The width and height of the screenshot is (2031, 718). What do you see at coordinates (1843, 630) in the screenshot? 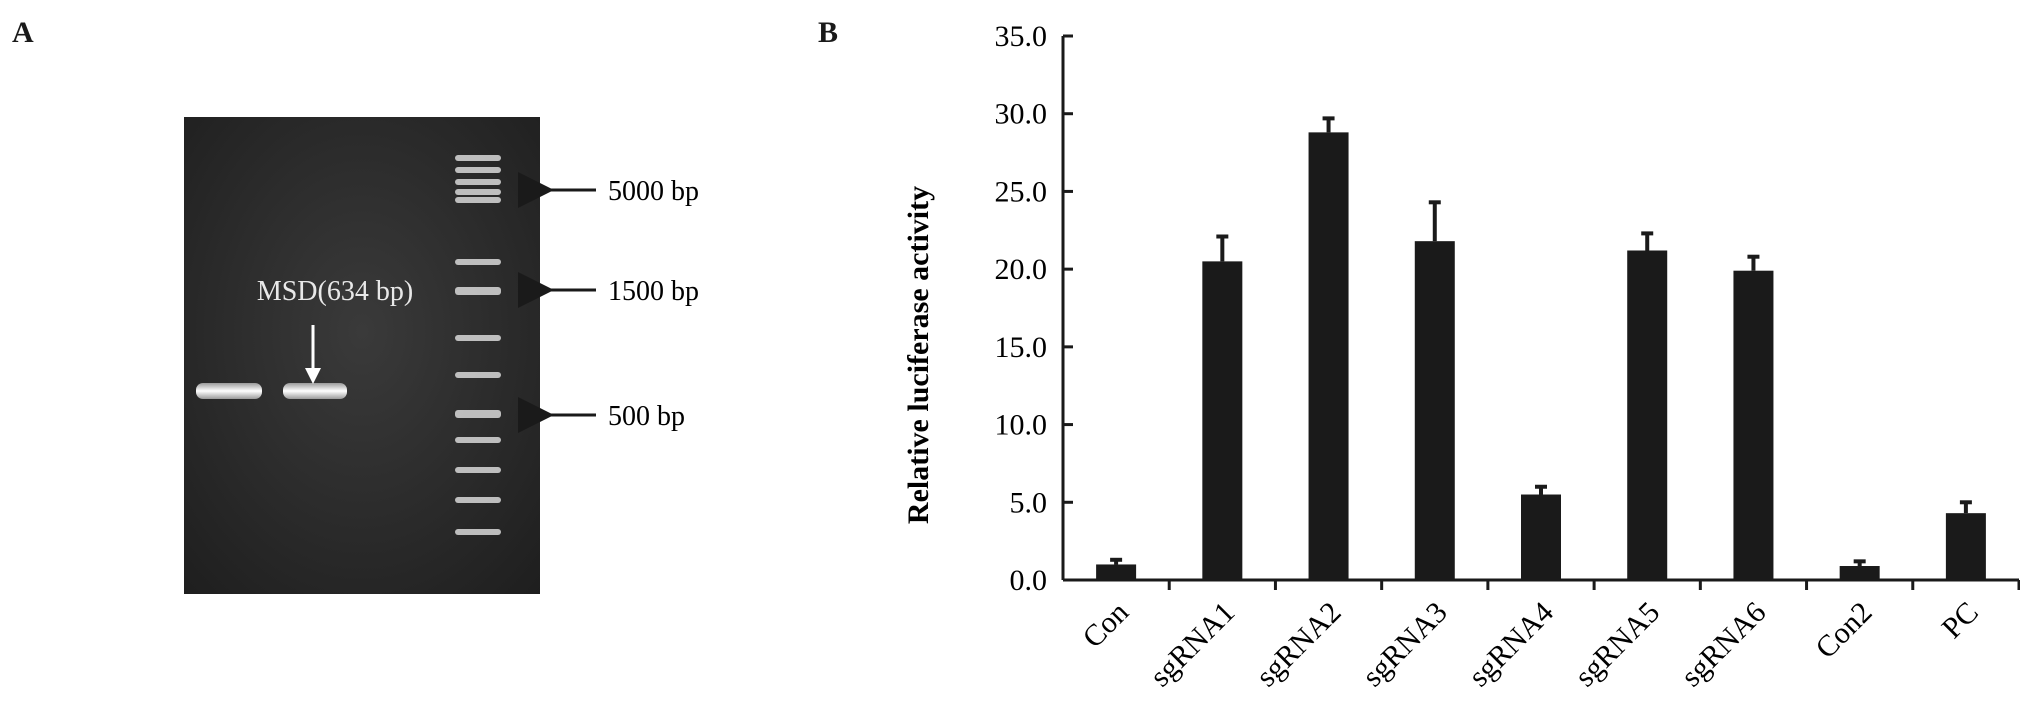
I see `x-tick-label: Con2` at bounding box center [1843, 630].